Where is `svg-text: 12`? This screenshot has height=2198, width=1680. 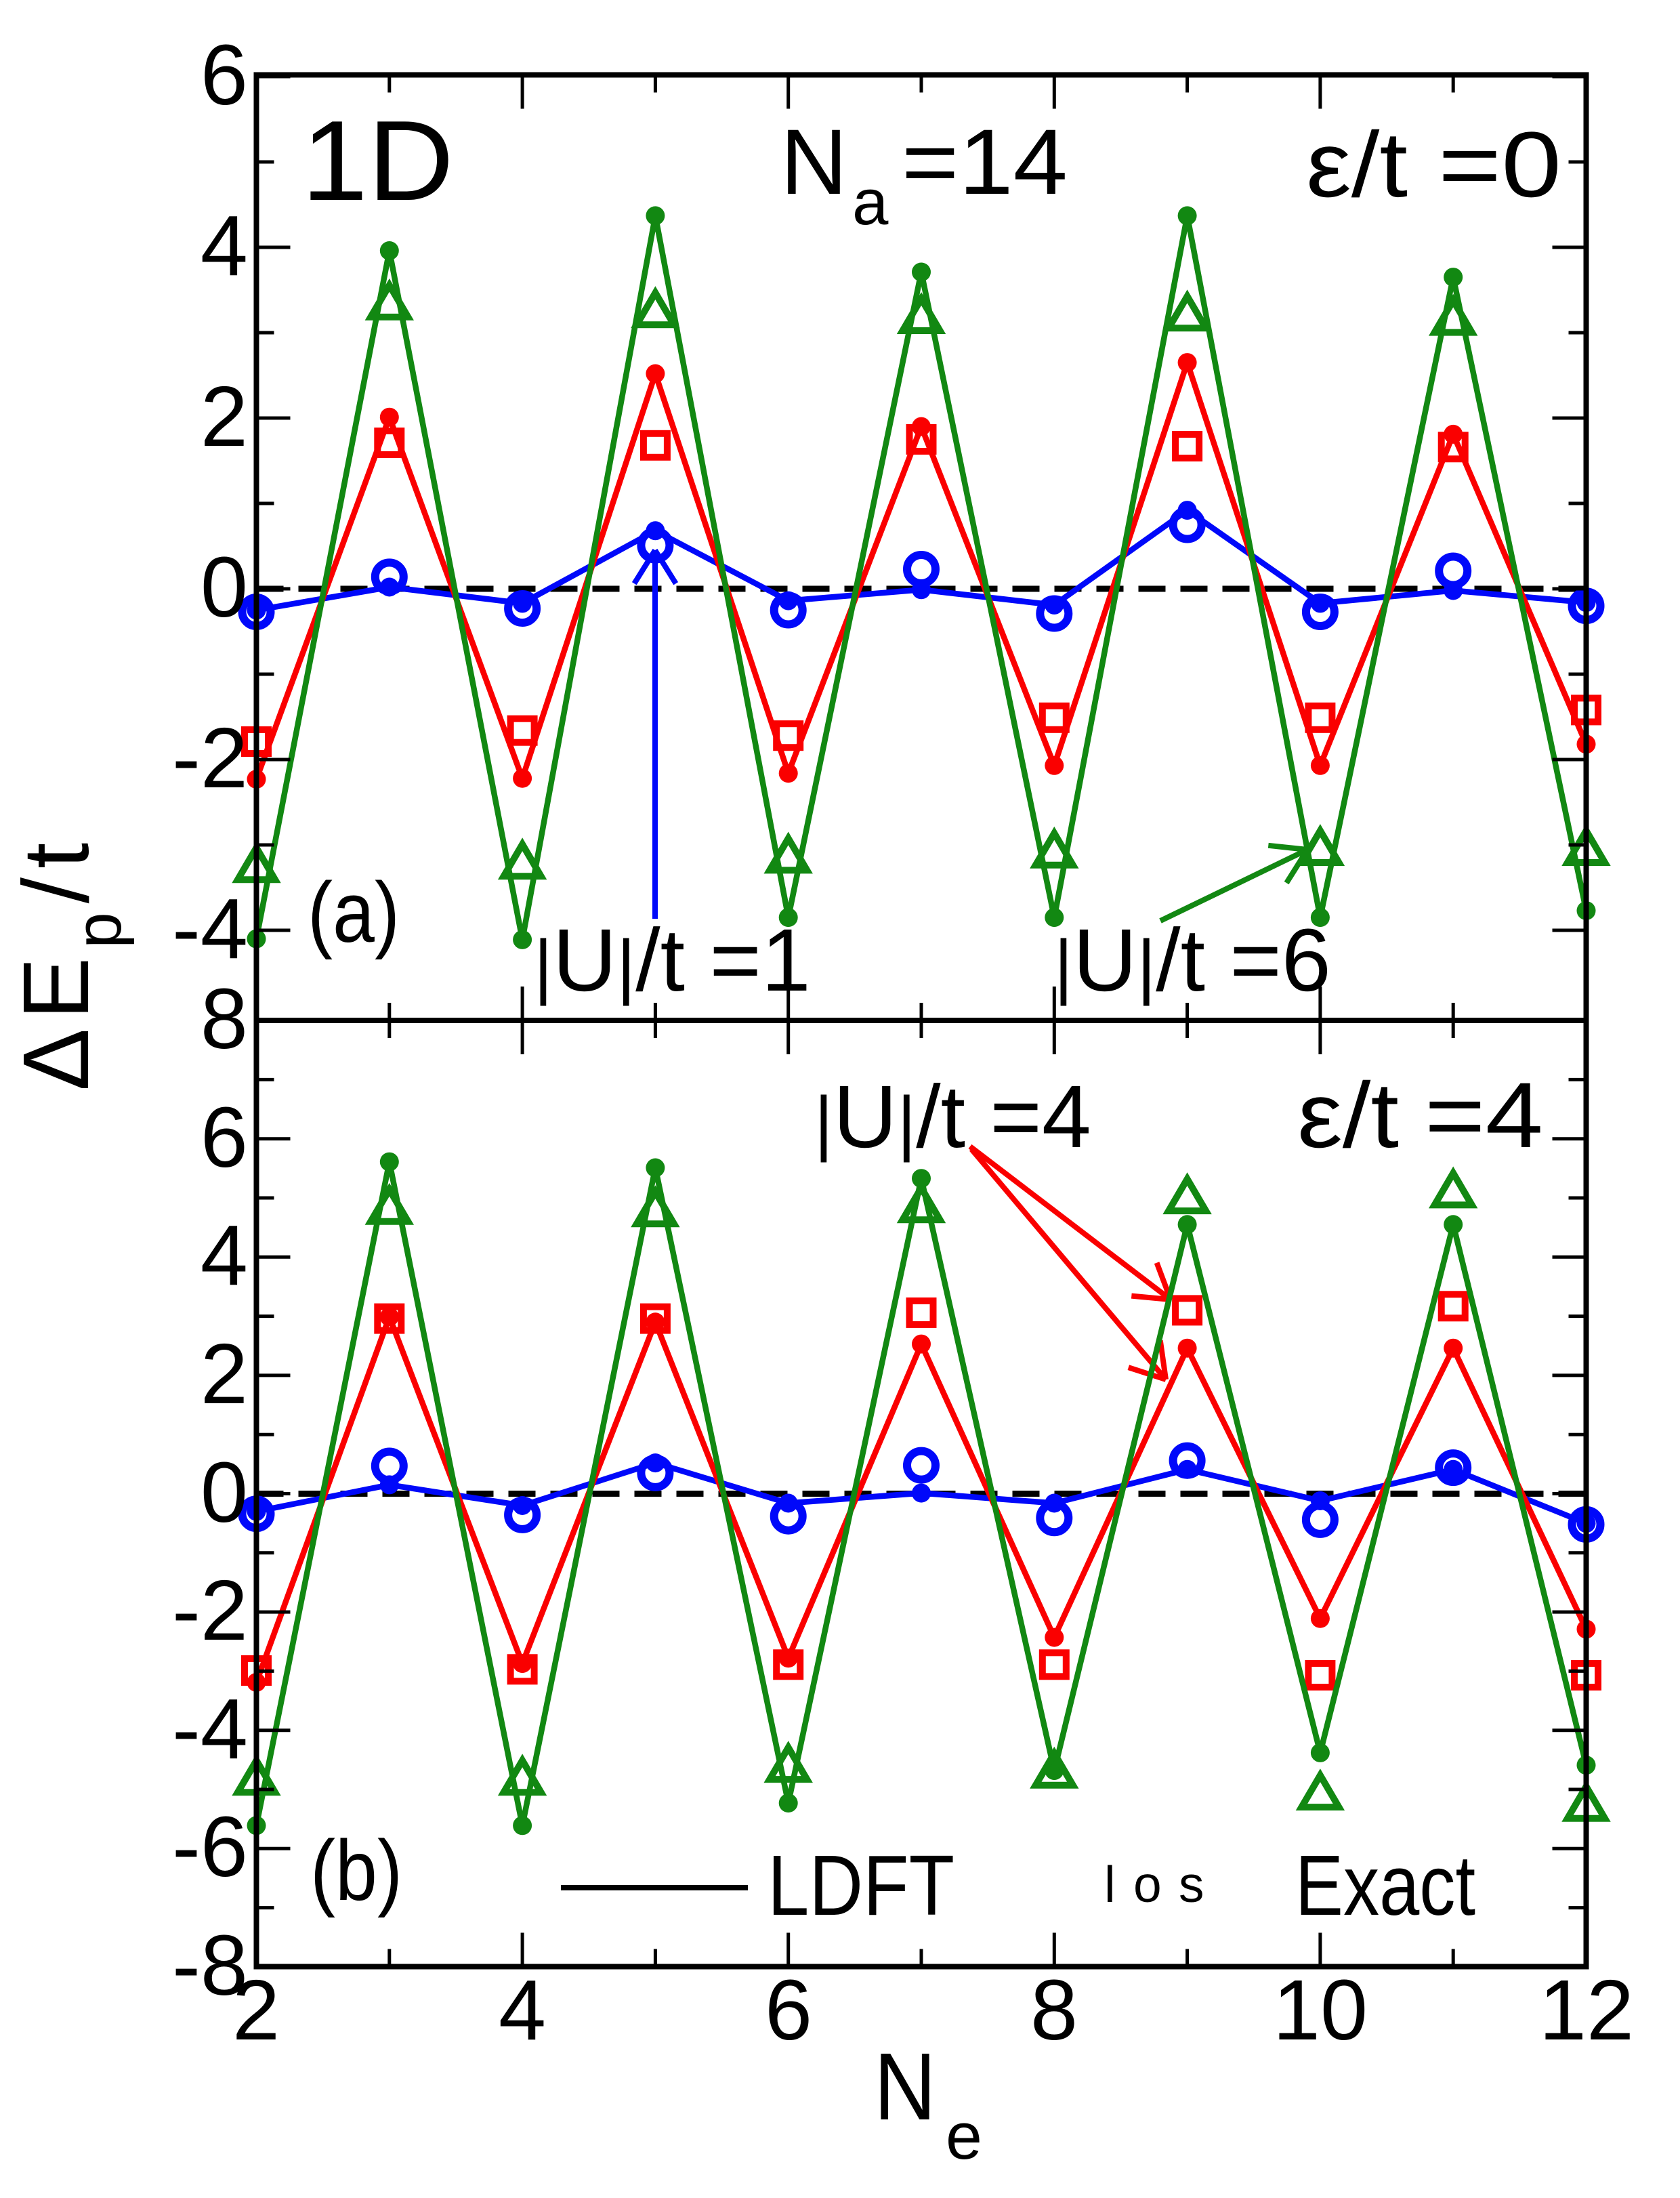
svg-text: 12 is located at coordinates (1587, 2010).